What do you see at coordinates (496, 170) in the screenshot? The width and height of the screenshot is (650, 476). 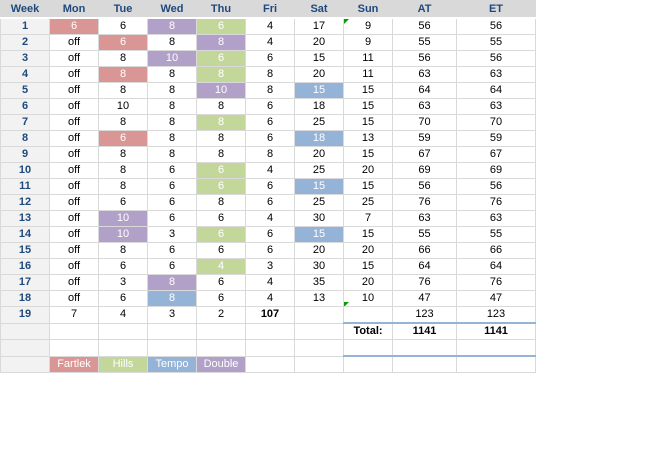 I see `cell-et: 69` at bounding box center [496, 170].